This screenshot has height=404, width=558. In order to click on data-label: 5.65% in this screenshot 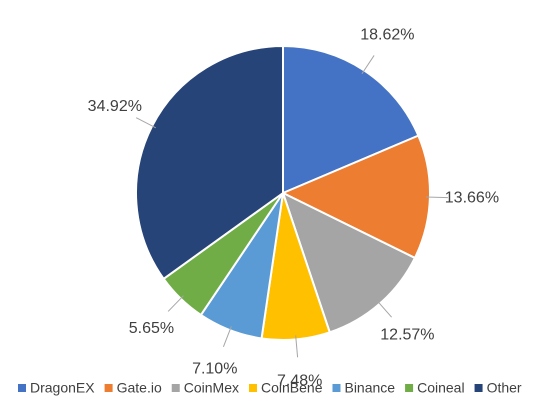, I will do `click(151, 328)`.